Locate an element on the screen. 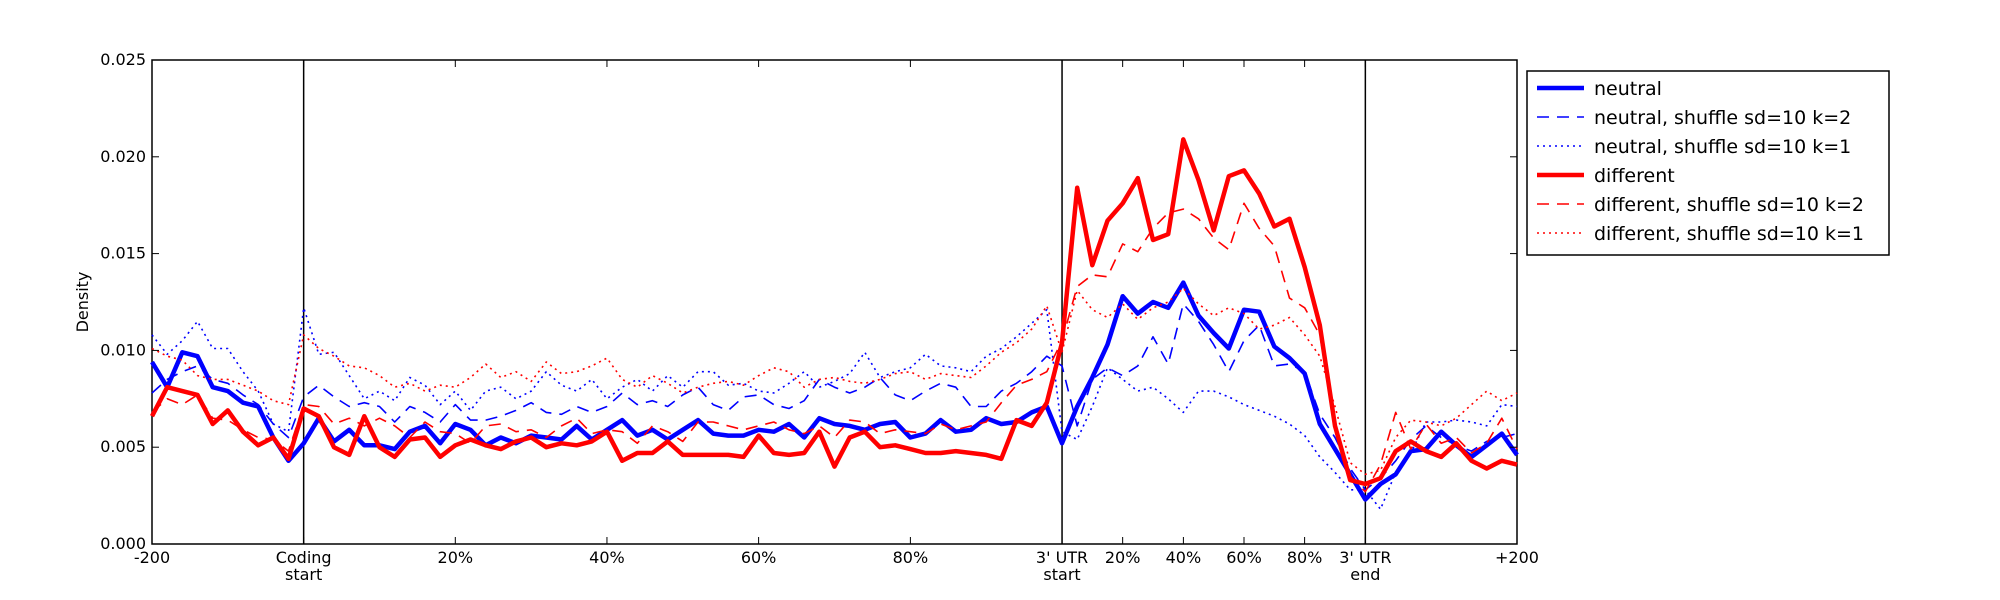 This screenshot has height=600, width=2000. y-tick-label: 0.000 is located at coordinates (123, 543).